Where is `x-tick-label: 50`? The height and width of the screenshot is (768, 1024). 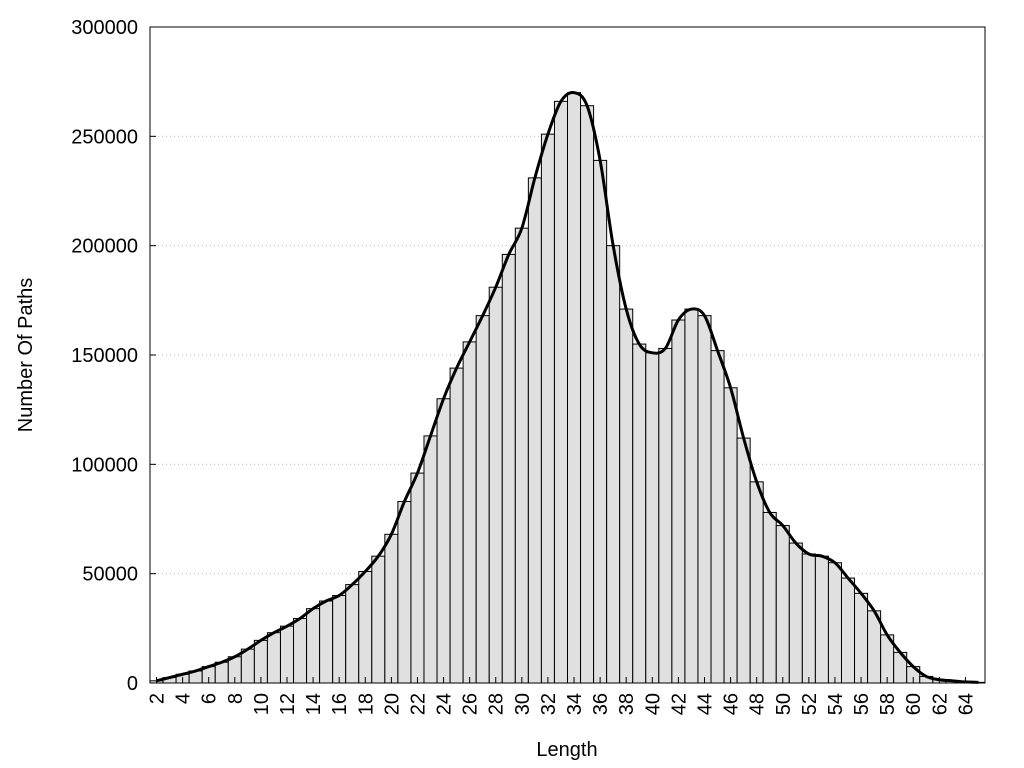
x-tick-label: 50 is located at coordinates (784, 704).